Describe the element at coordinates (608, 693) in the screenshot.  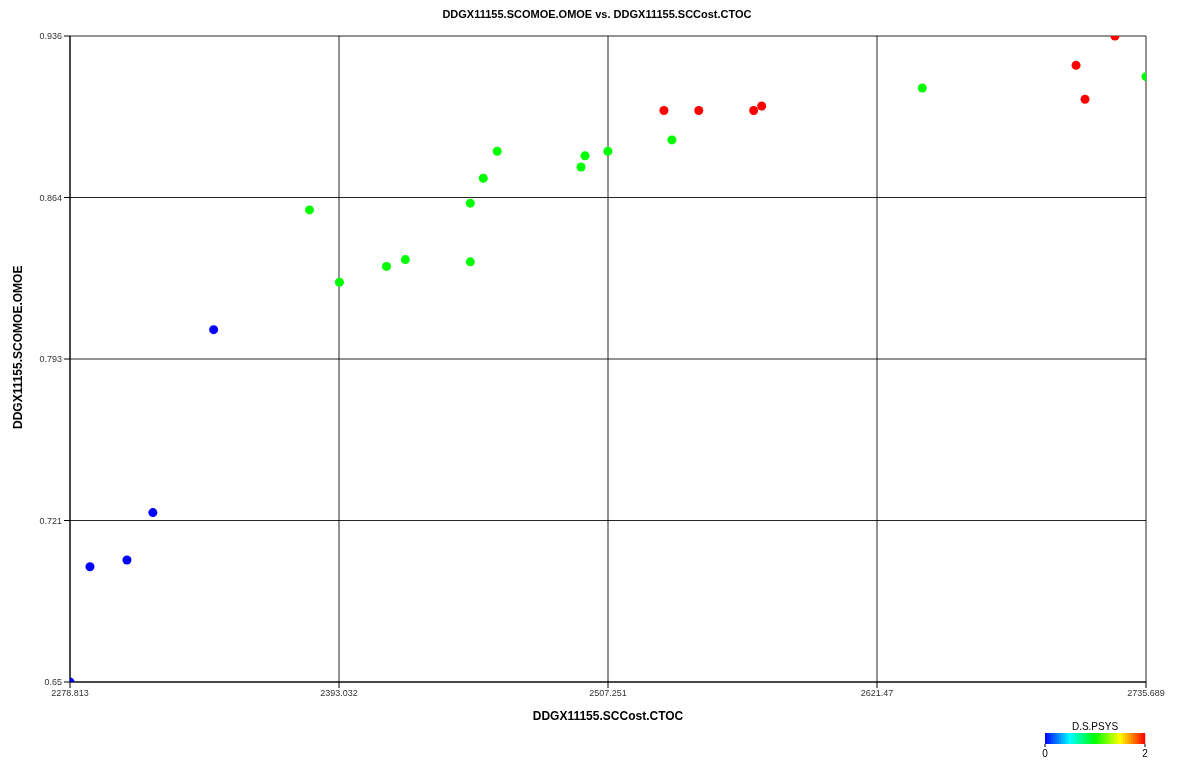
I see `x-tick-label: 2507.251` at that location.